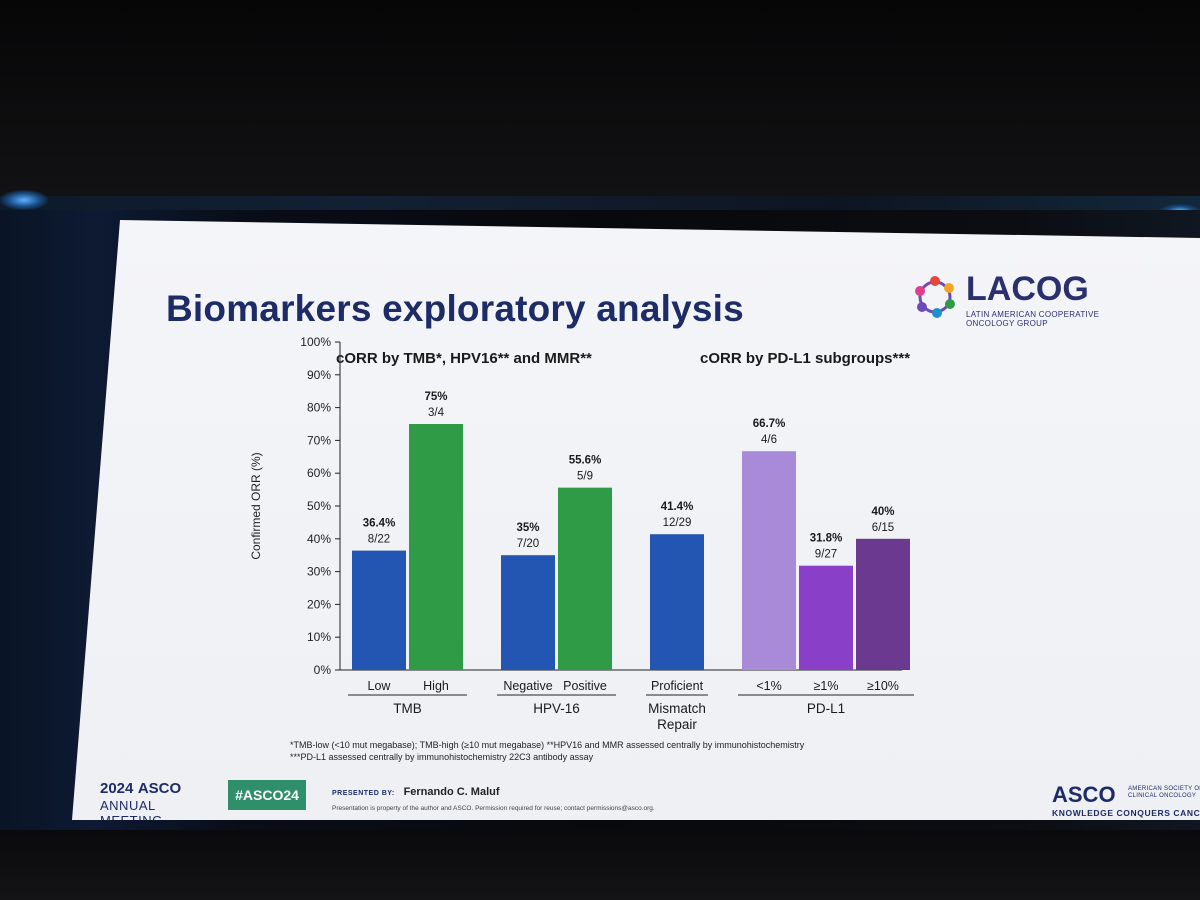 The height and width of the screenshot is (900, 1200). Describe the element at coordinates (677, 708) in the screenshot. I see `group-label: Mismatch` at that location.